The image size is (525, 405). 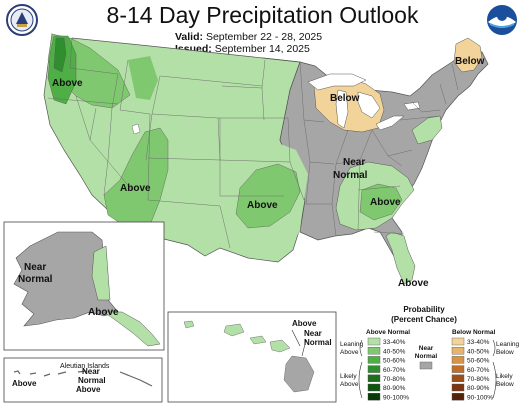 What do you see at coordinates (264, 37) in the screenshot?
I see `valid-dates: September 22 - 28, 2025` at bounding box center [264, 37].